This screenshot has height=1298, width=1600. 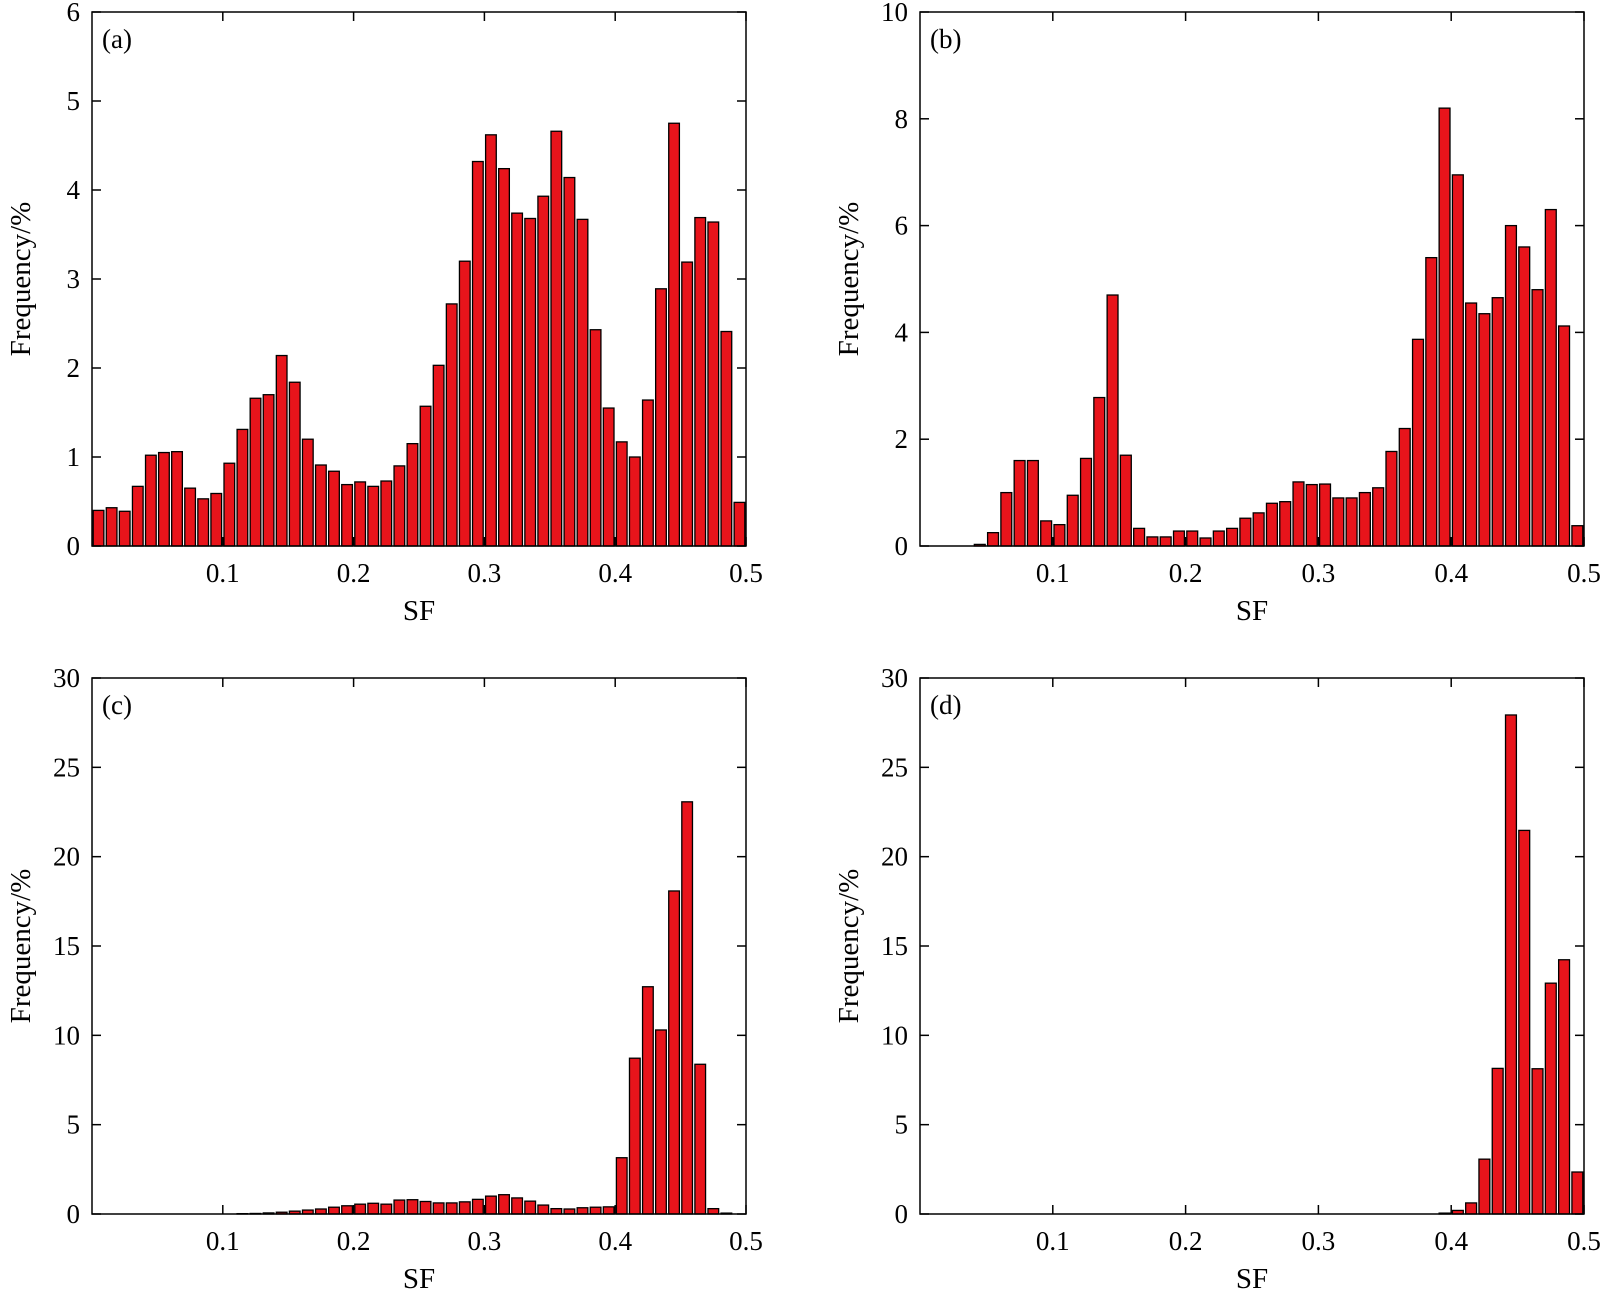 I want to click on x-tick-label-d-2: 0.3, so click(x=1319, y=1241).